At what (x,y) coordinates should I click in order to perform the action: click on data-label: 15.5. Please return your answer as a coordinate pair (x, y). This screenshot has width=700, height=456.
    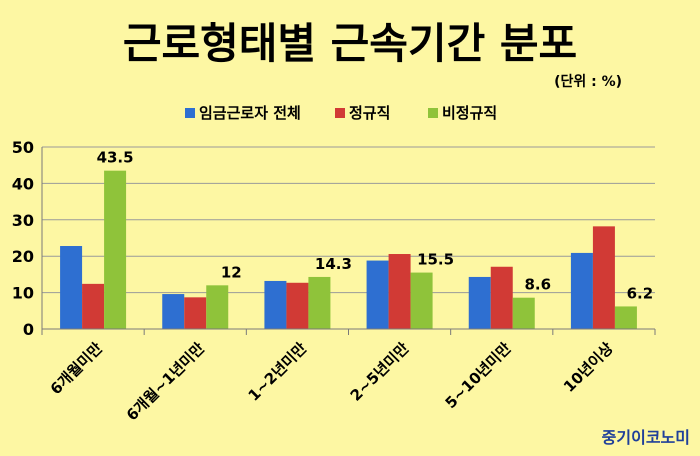
    Looking at the image, I should click on (435, 260).